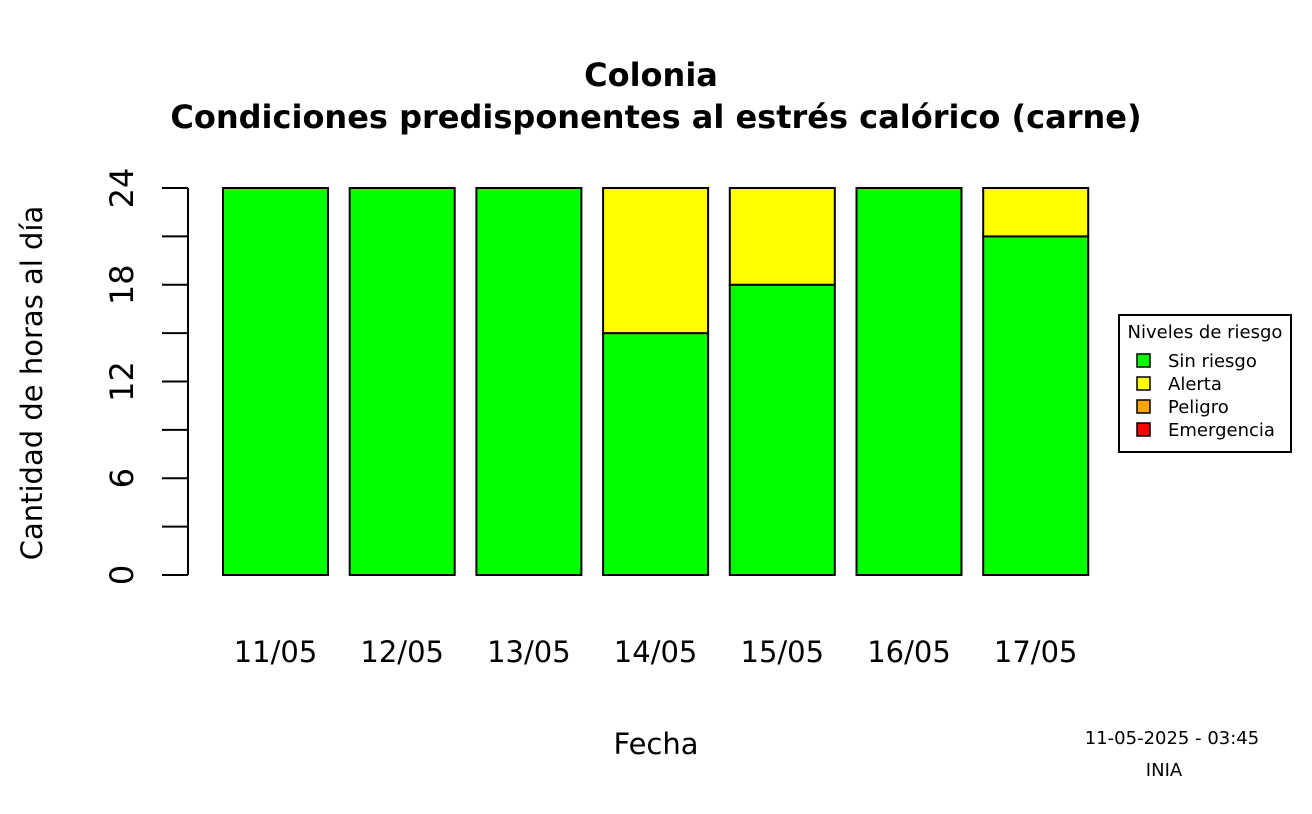  I want to click on x-tick-label: 16/05, so click(909, 652).